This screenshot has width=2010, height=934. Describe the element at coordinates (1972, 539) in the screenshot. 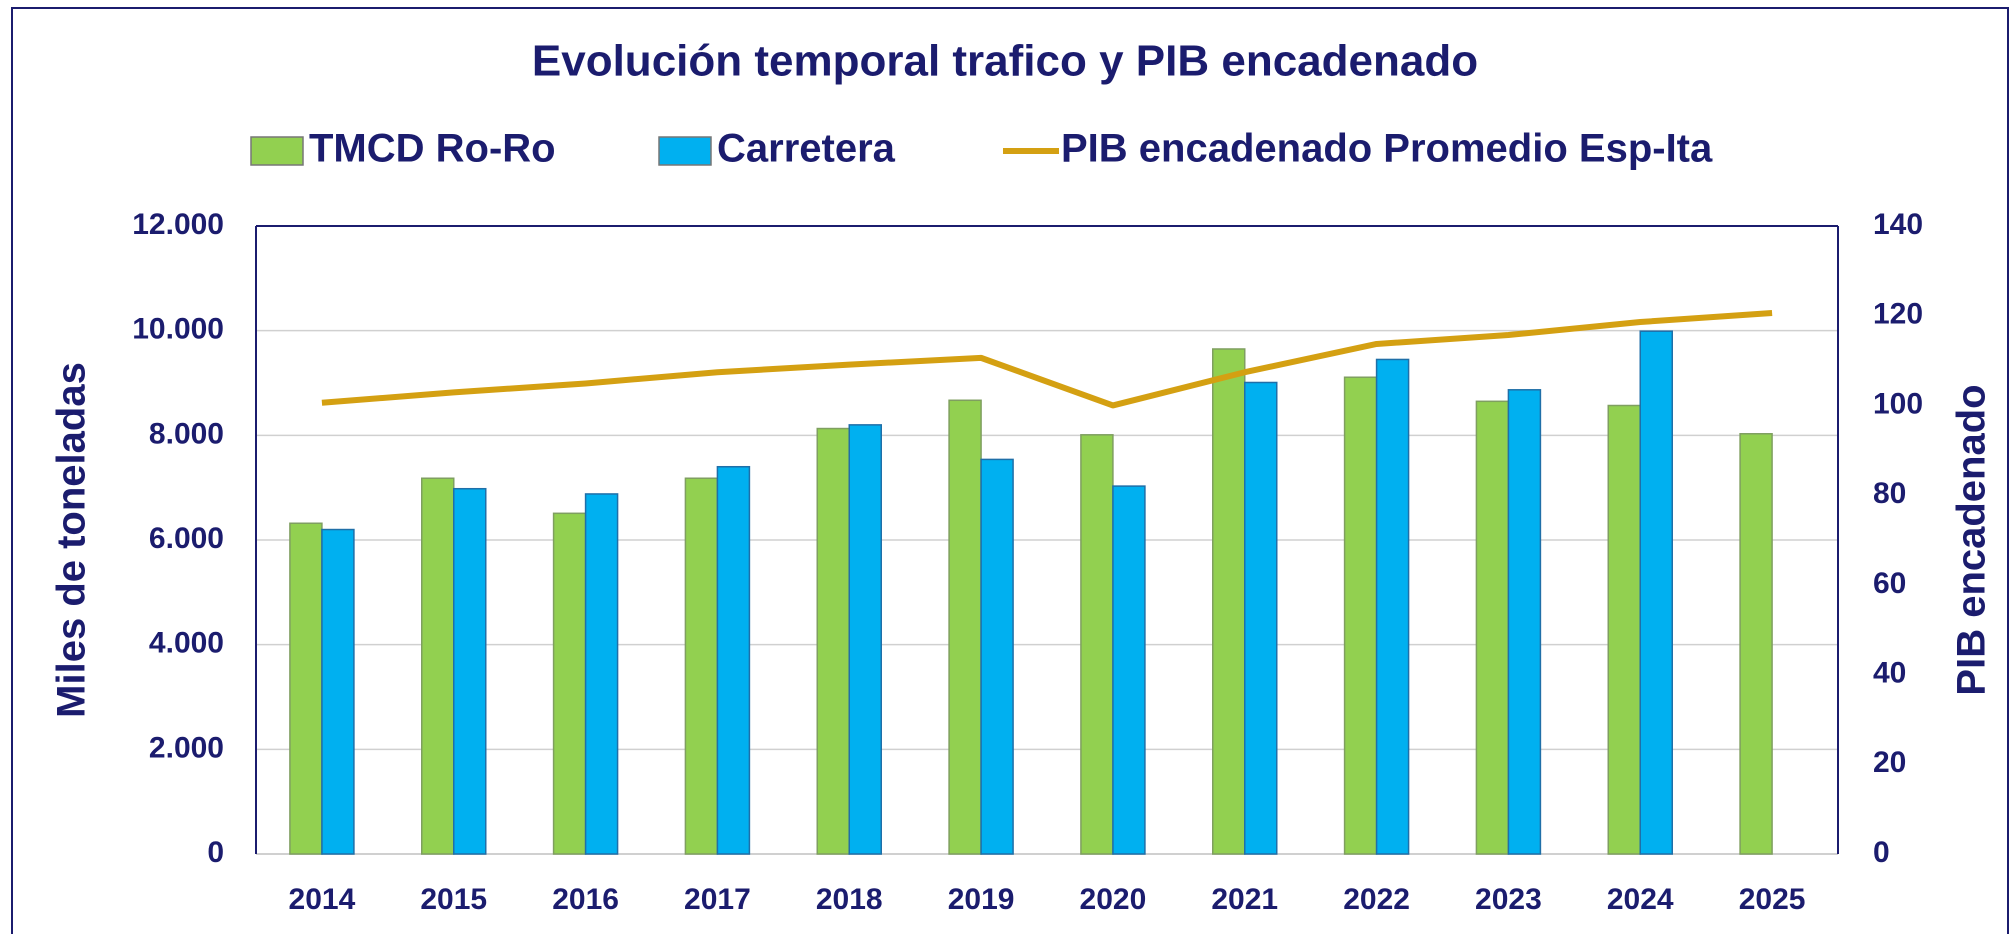

I see `y2-axis-title: PIB encadenado` at that location.